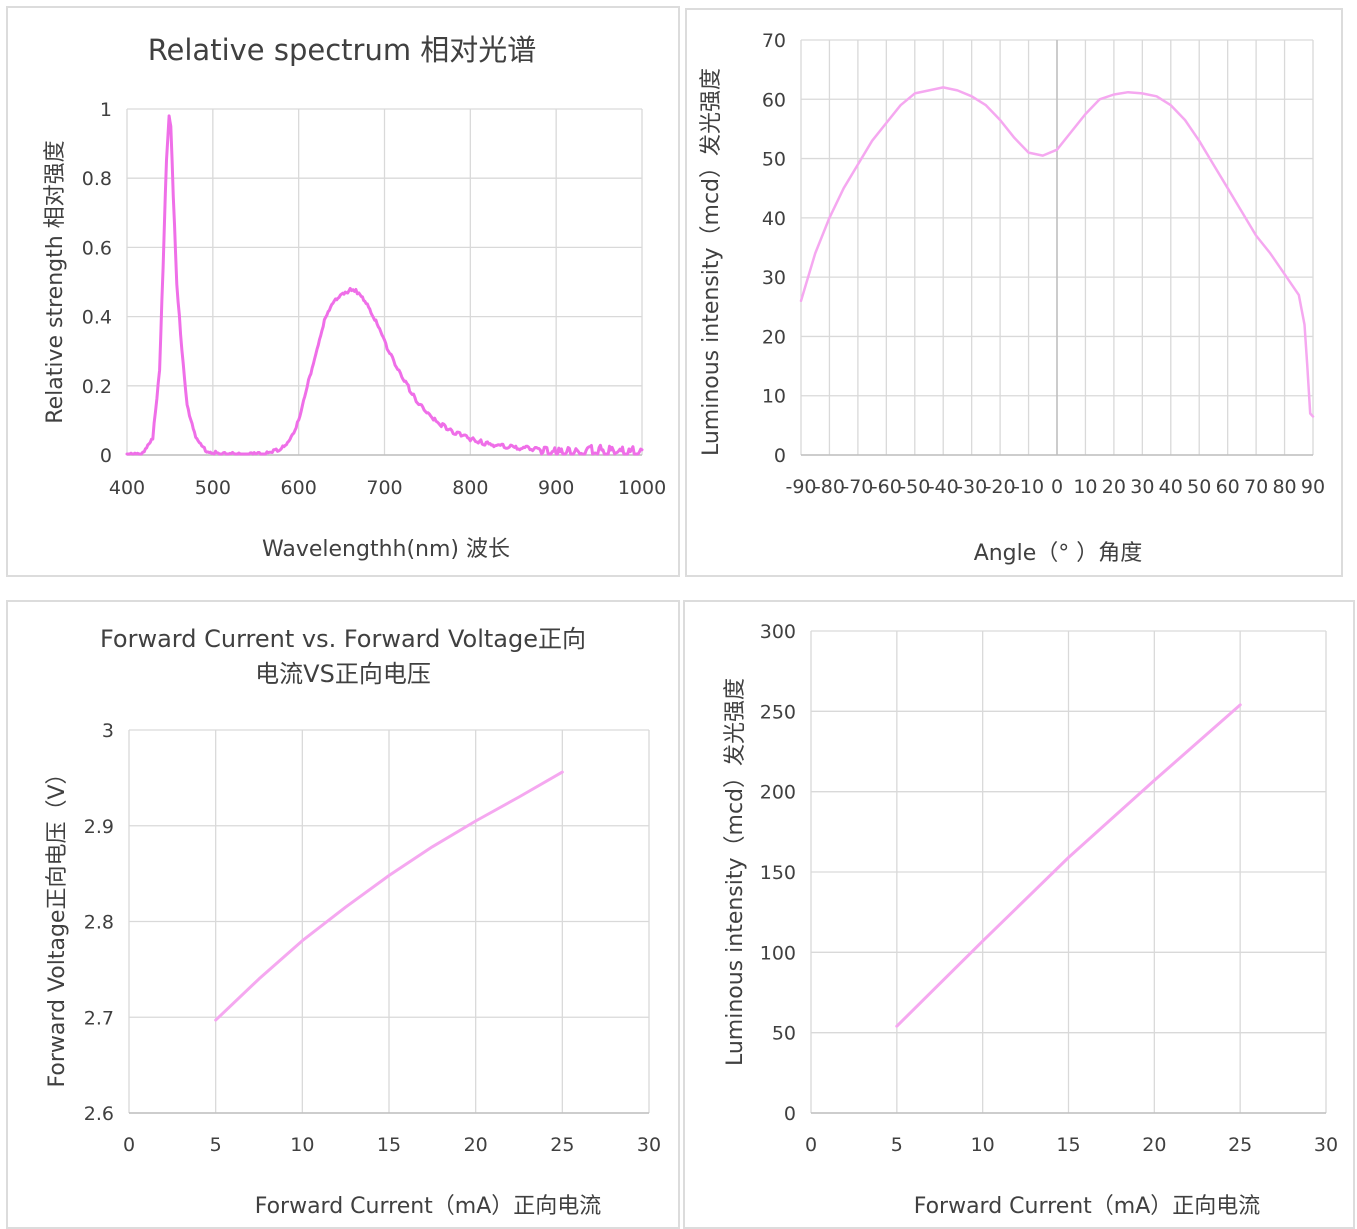 Image resolution: width=1357 pixels, height=1229 pixels. I want to click on y-tick-label: 30, so click(774, 278).